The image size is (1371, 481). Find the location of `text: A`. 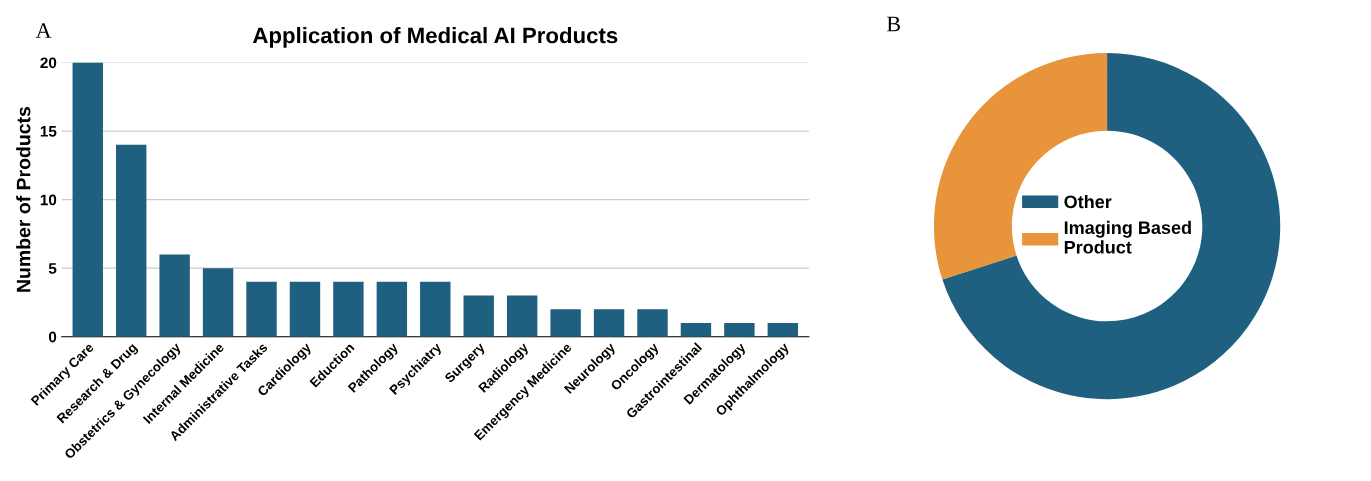

text: A is located at coordinates (43, 30).